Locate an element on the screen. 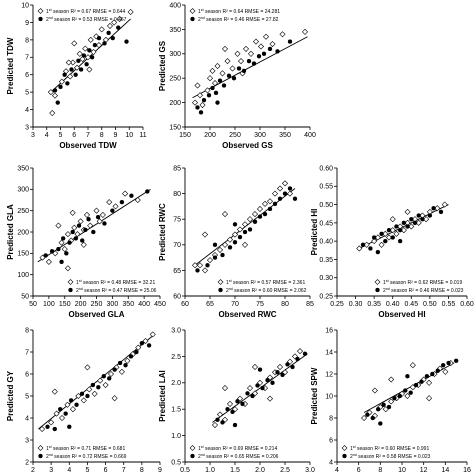  y-tick-label: 0.60 is located at coordinates (326, 168).